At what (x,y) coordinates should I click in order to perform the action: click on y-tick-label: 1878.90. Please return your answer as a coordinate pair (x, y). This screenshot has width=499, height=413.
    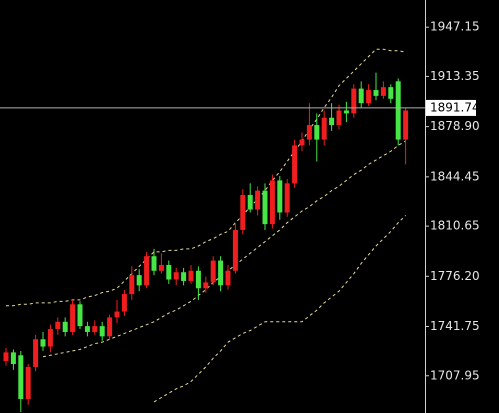
    Looking at the image, I should click on (455, 126).